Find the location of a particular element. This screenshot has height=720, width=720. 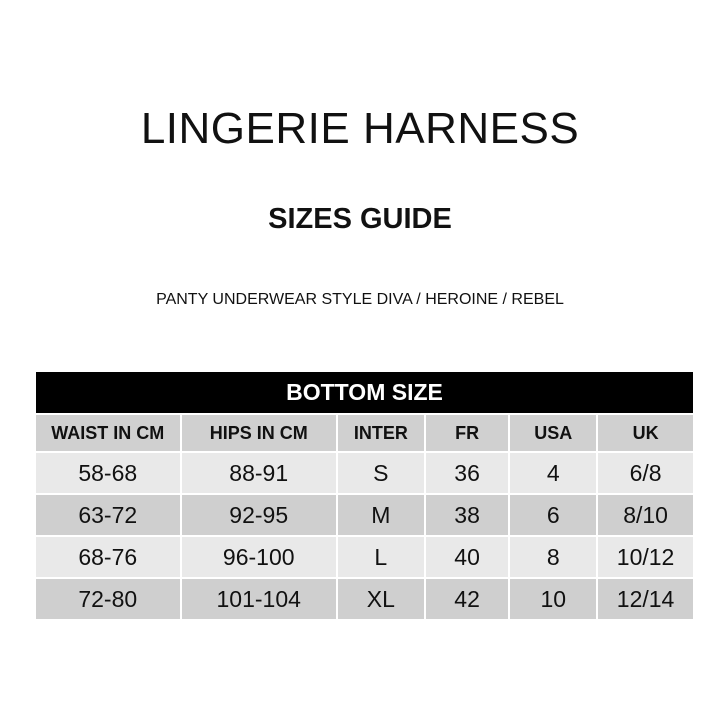

table-cell: 40 is located at coordinates (467, 557).